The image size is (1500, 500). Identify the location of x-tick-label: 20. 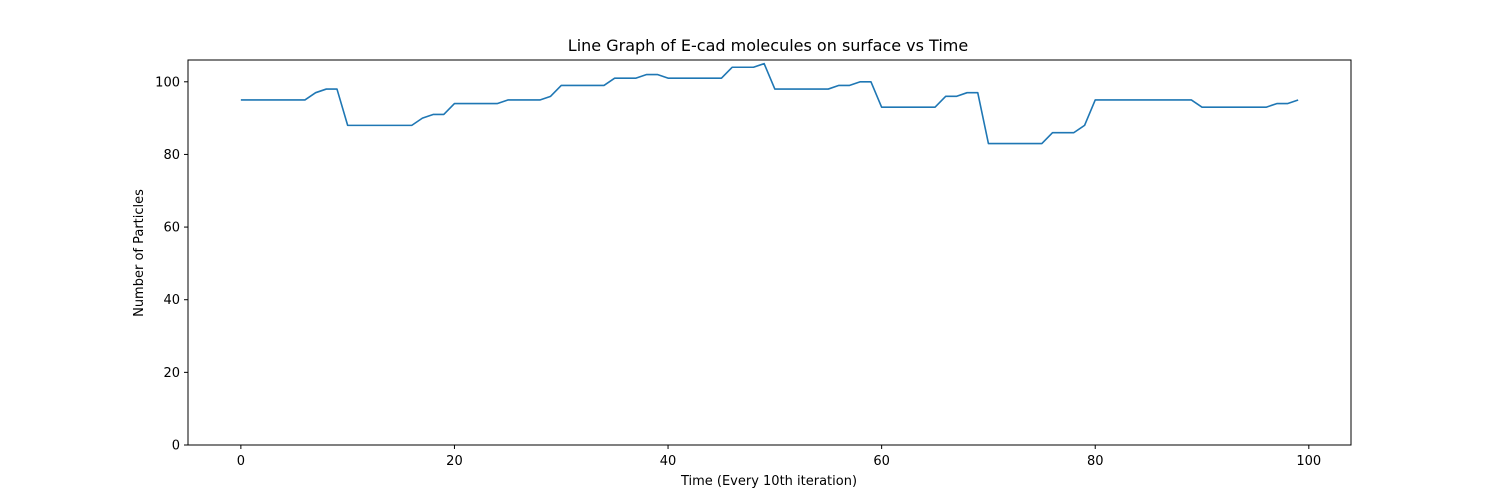
(454, 461).